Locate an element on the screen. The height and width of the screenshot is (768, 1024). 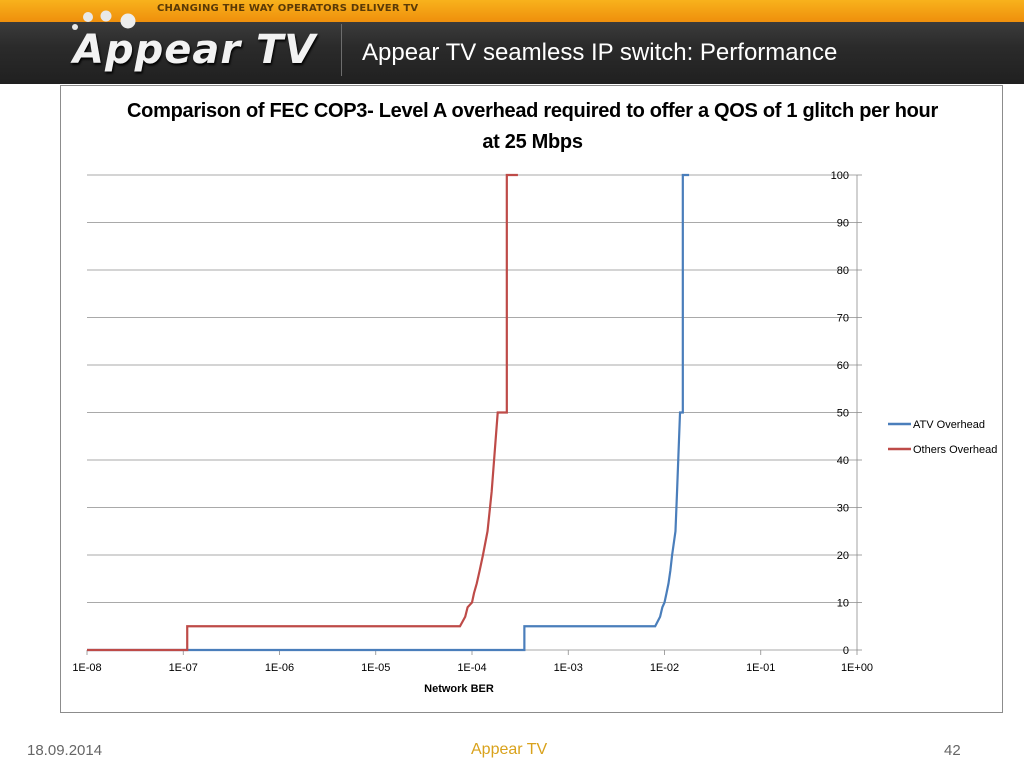
legend-label: ATV Overhead is located at coordinates (949, 425).